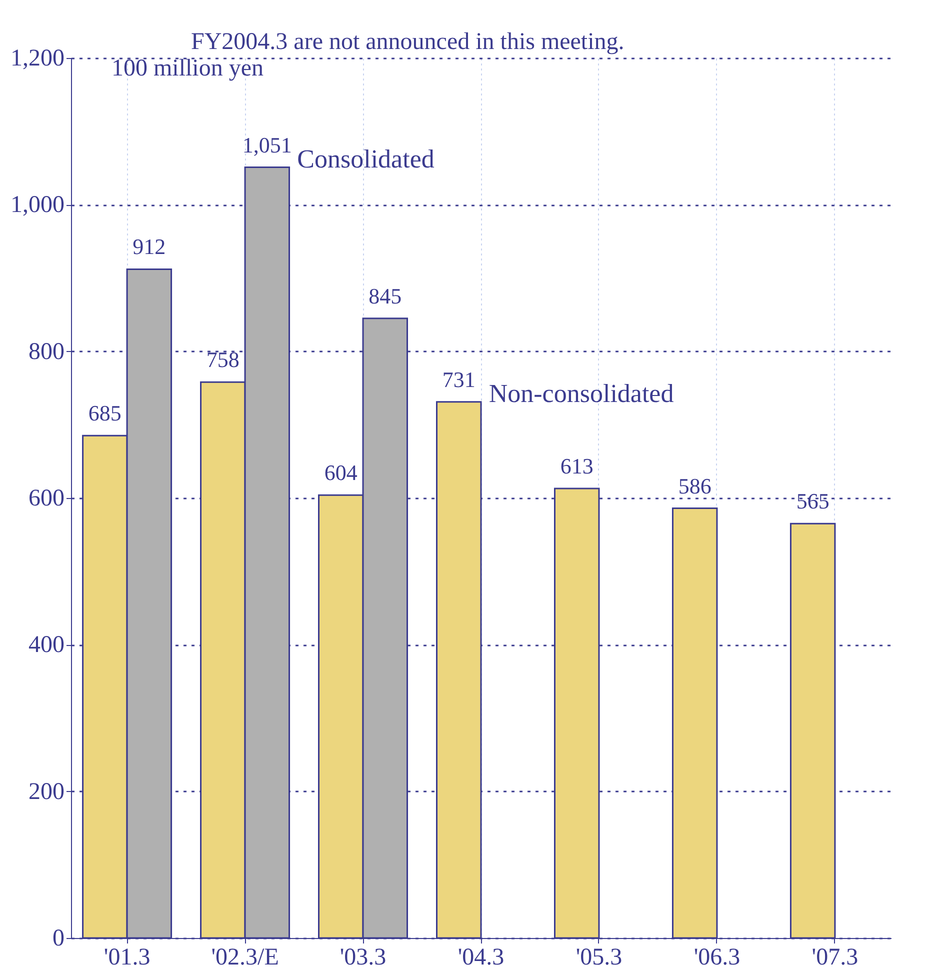  What do you see at coordinates (149, 247) in the screenshot?
I see `data-label: 912` at bounding box center [149, 247].